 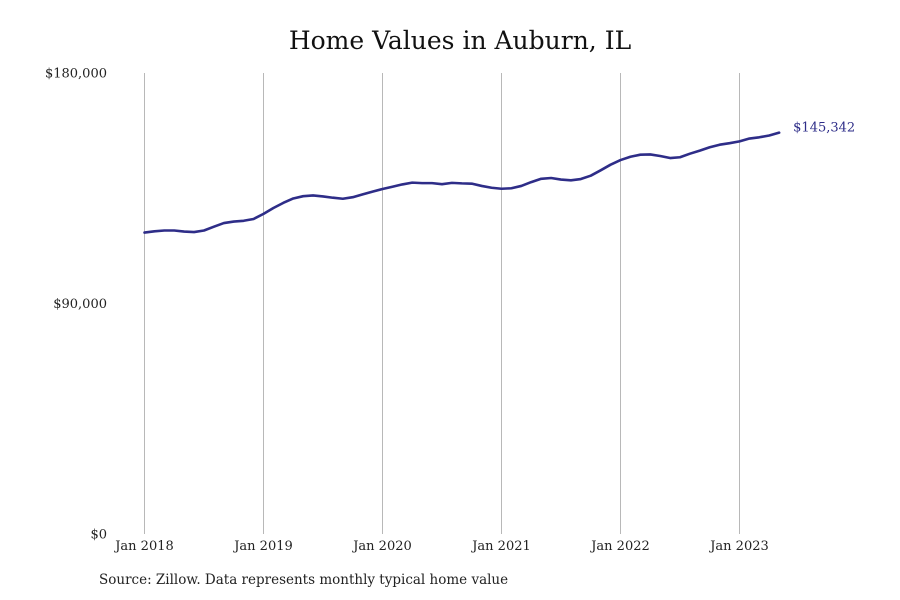 I want to click on y-tick-label: $180,000, so click(x=76, y=74).